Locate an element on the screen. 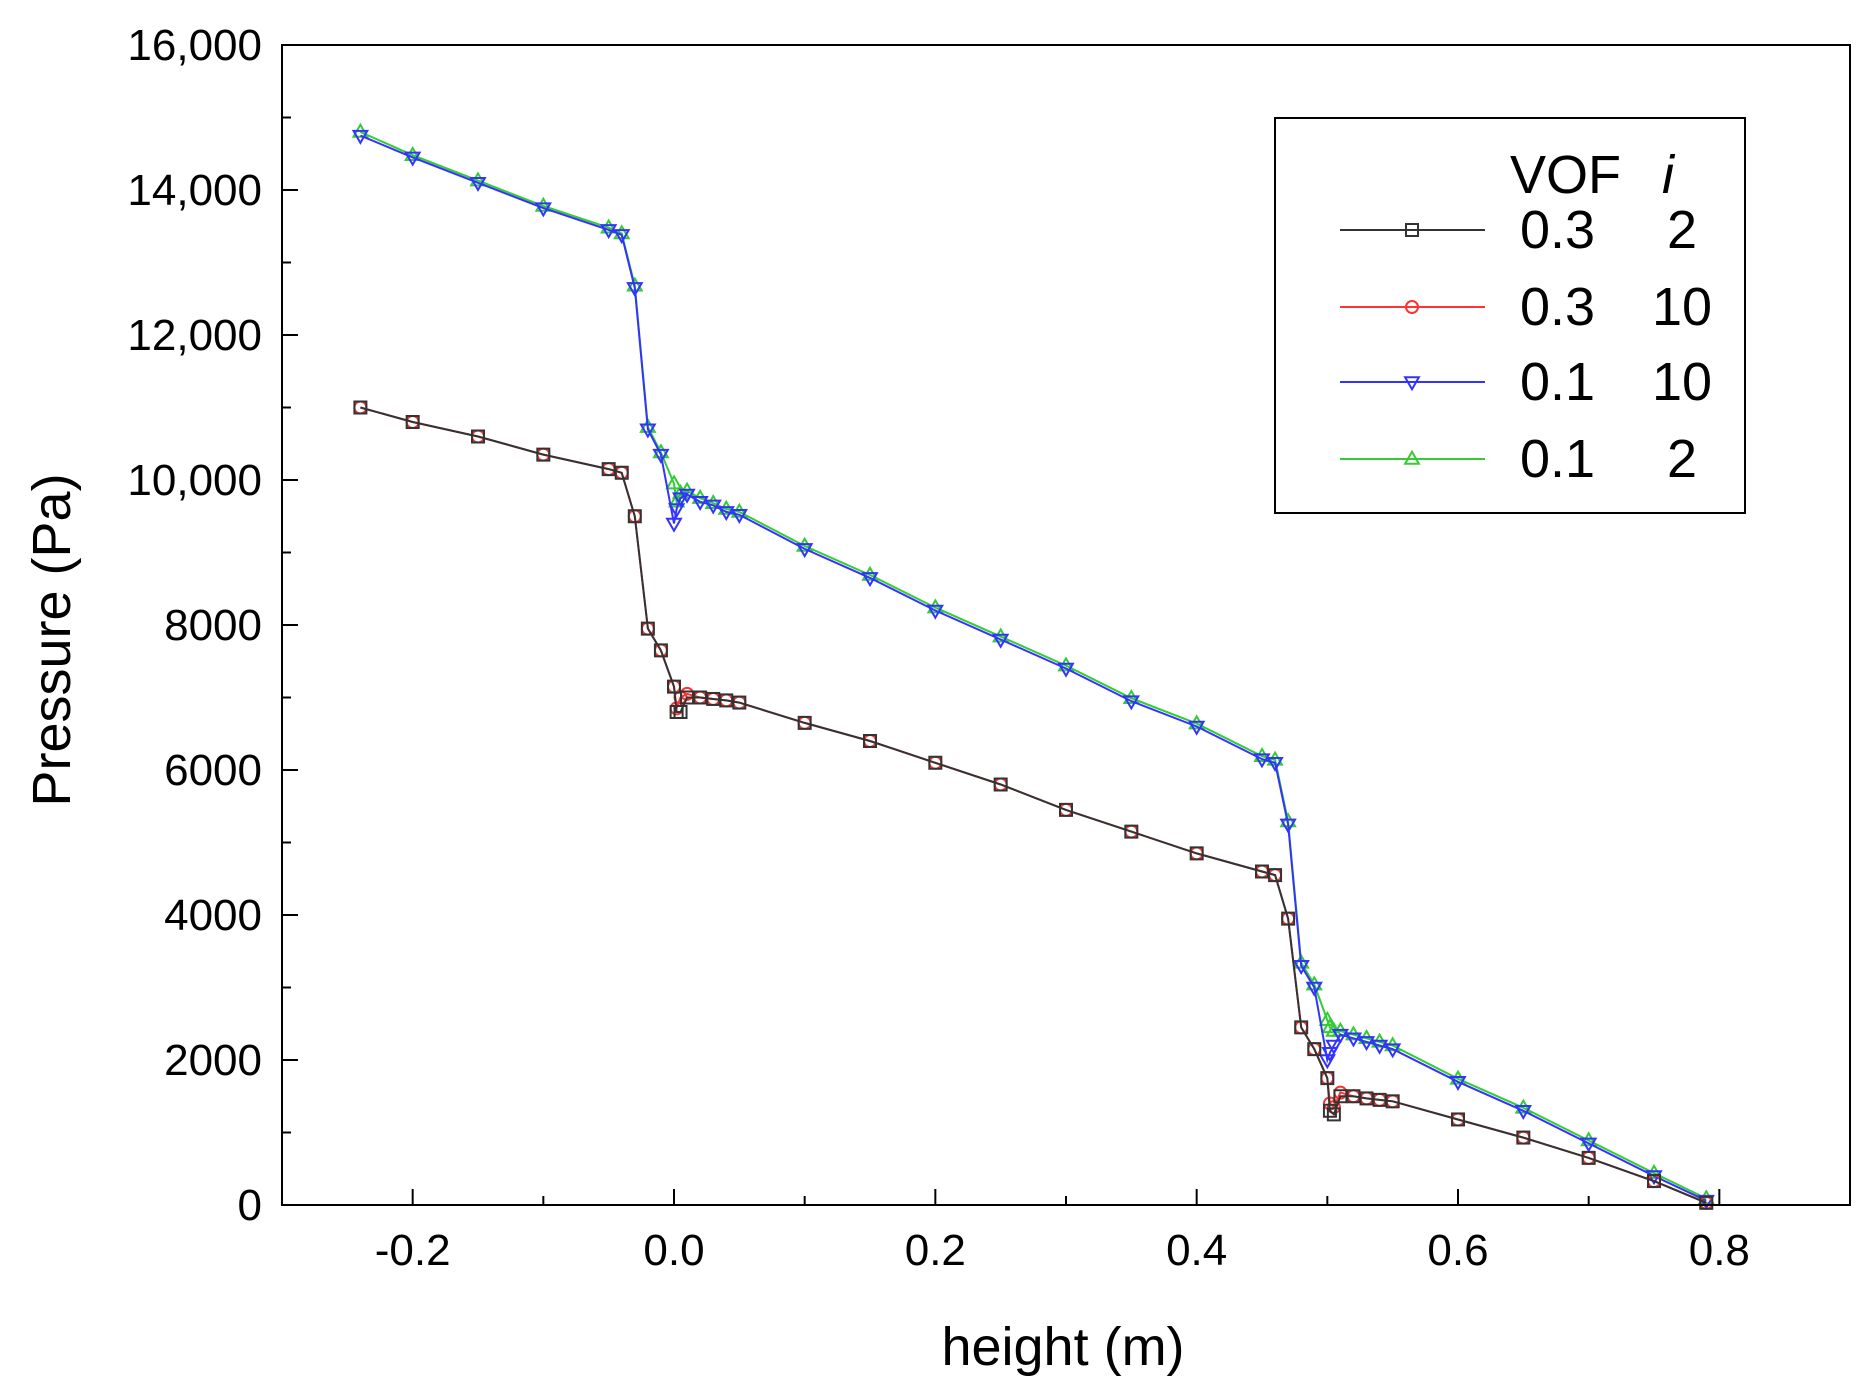 Image resolution: width=1870 pixels, height=1386 pixels. legend-box is located at coordinates (1510, 315).